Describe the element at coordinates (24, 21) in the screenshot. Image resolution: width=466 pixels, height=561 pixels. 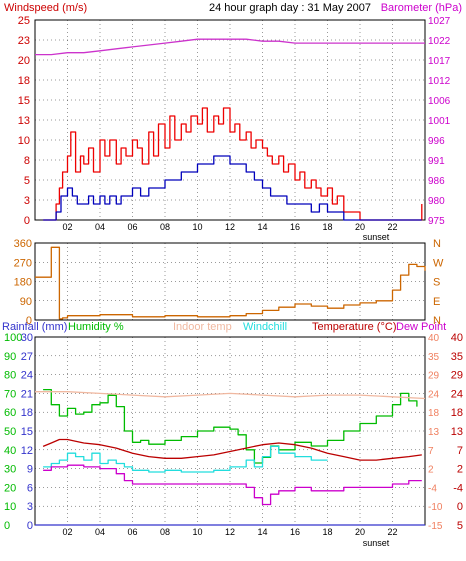
I see `windspeed-tick: 25` at that location.